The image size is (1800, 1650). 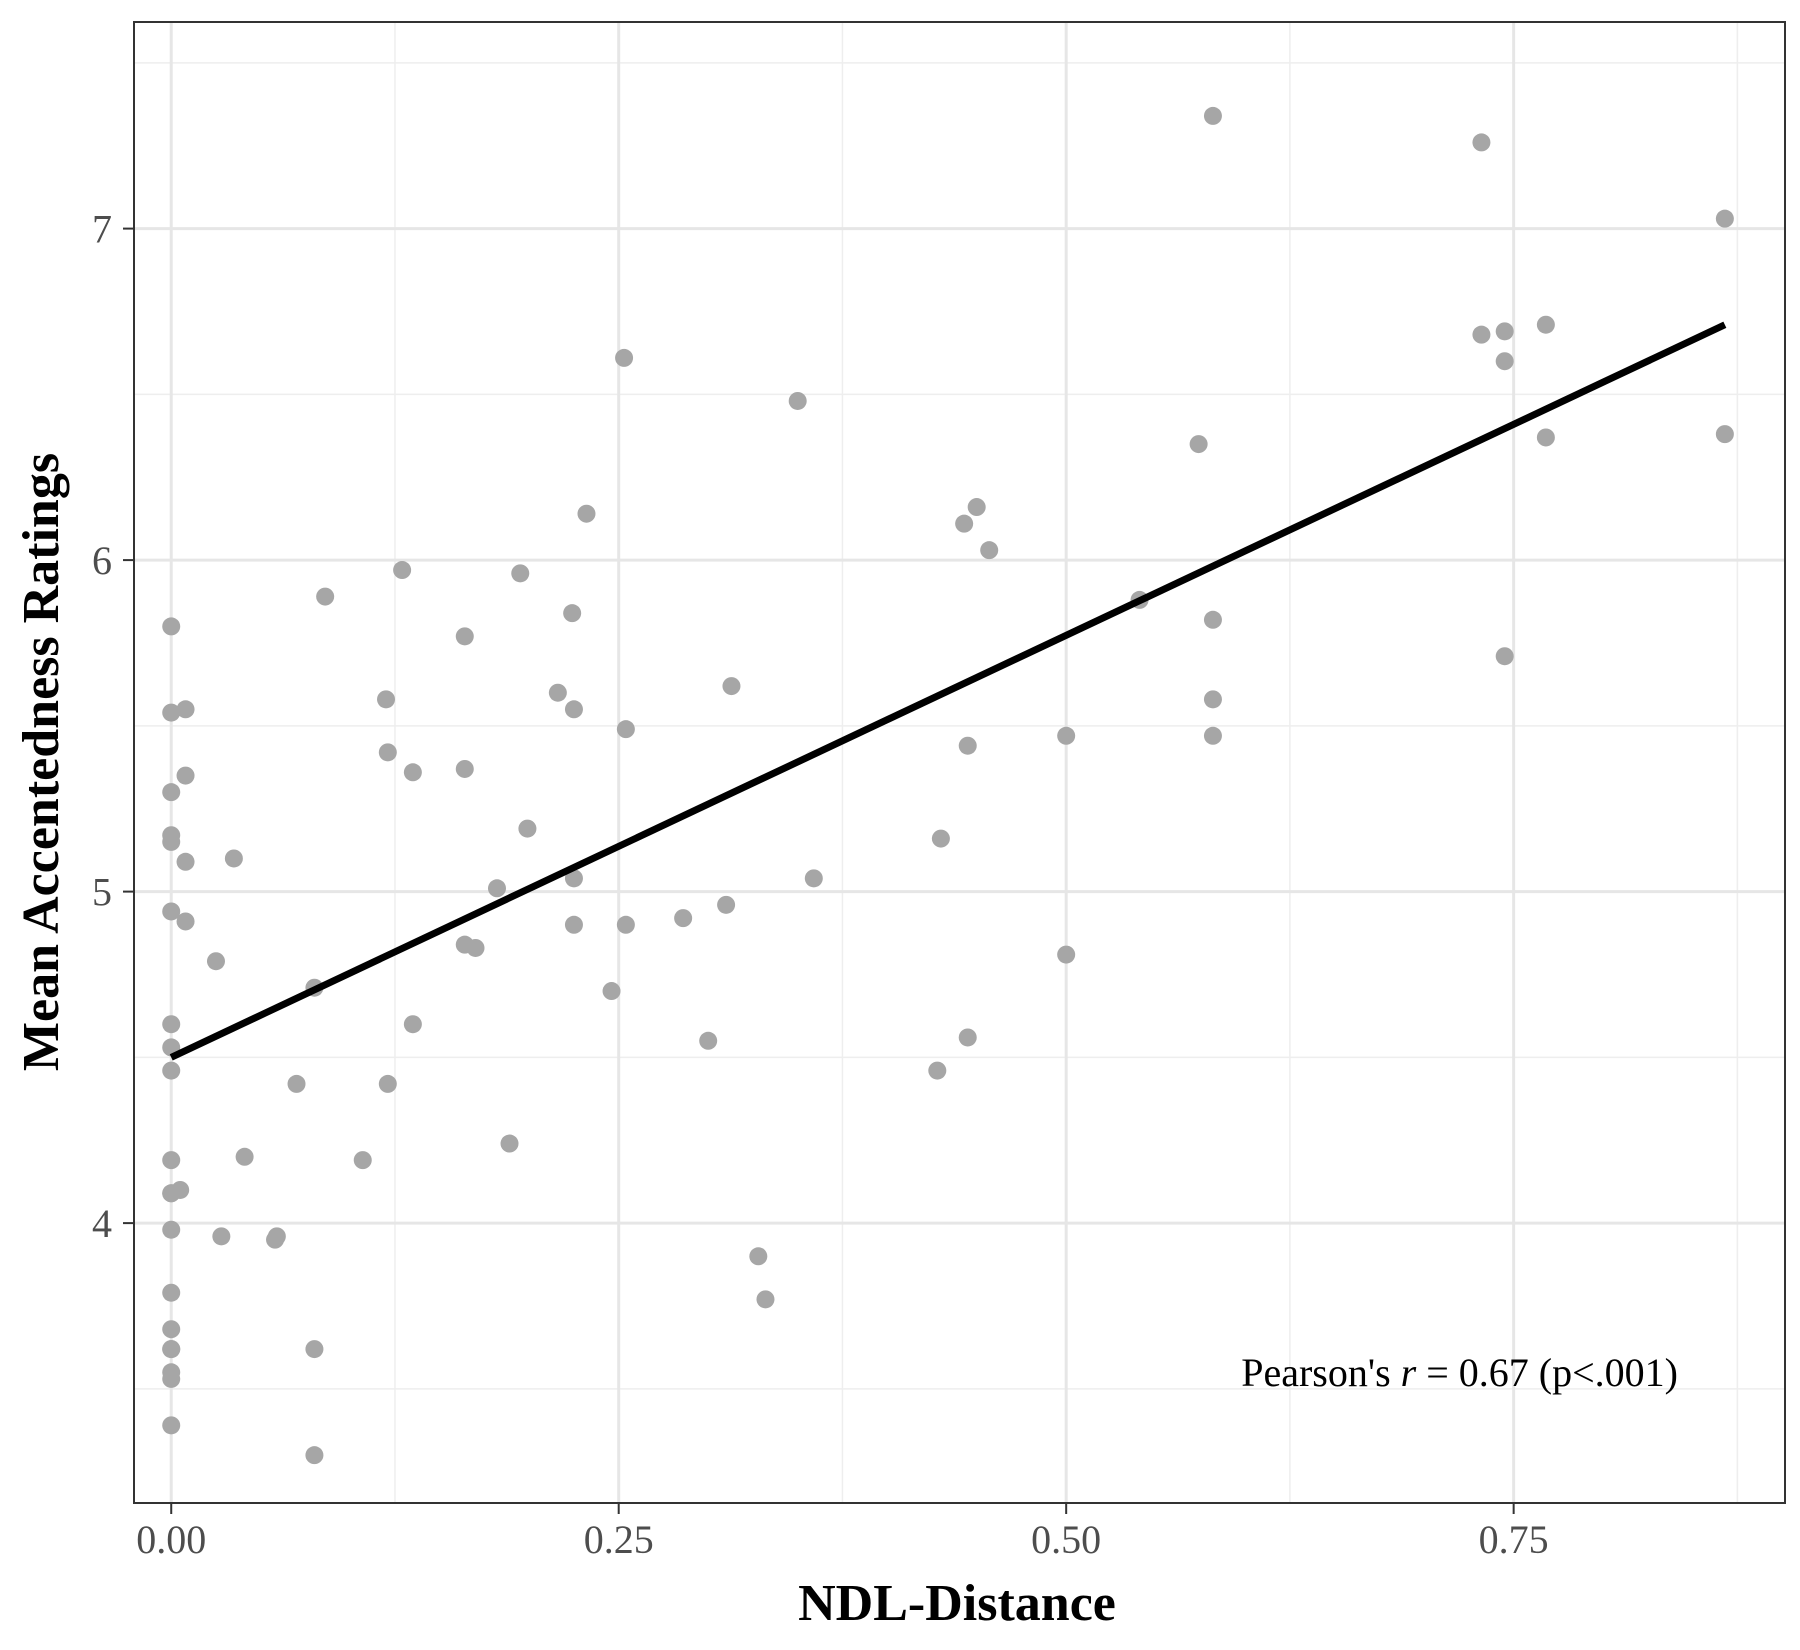 What do you see at coordinates (1409, 1372) in the screenshot?
I see `annotation-italic-r: r` at bounding box center [1409, 1372].